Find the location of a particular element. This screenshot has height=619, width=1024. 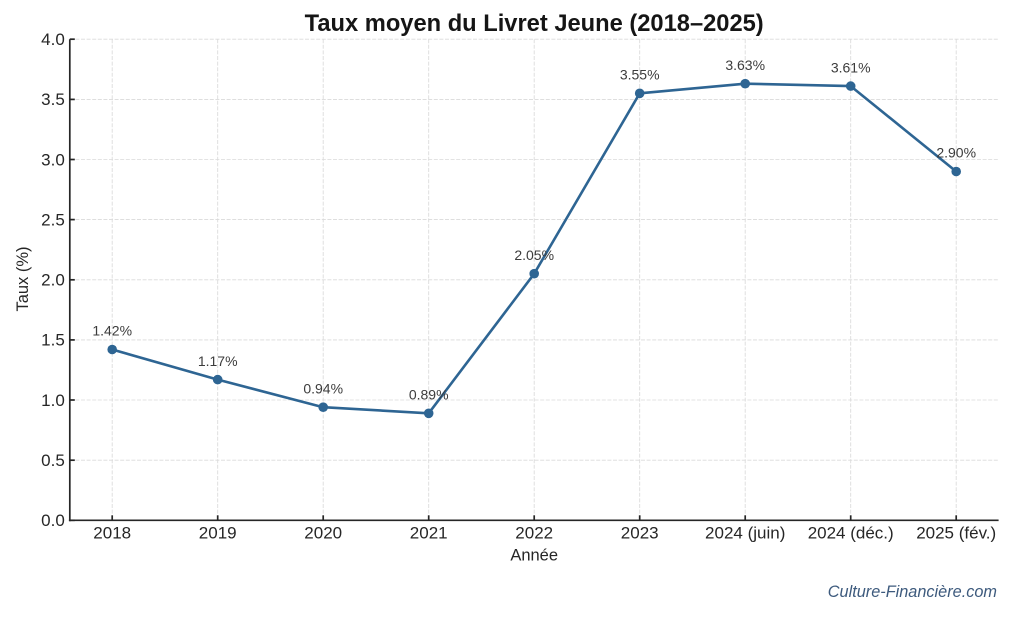

svg-text:Taux moyen du Livret Jeune (20: Taux moyen du Livret Jeune (2018–2025) is located at coordinates (534, 24).